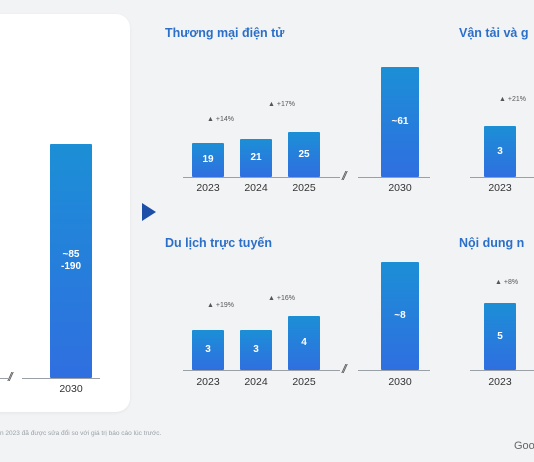  What do you see at coordinates (524, 446) in the screenshot?
I see `brand-logo-text: Goo` at bounding box center [524, 446].